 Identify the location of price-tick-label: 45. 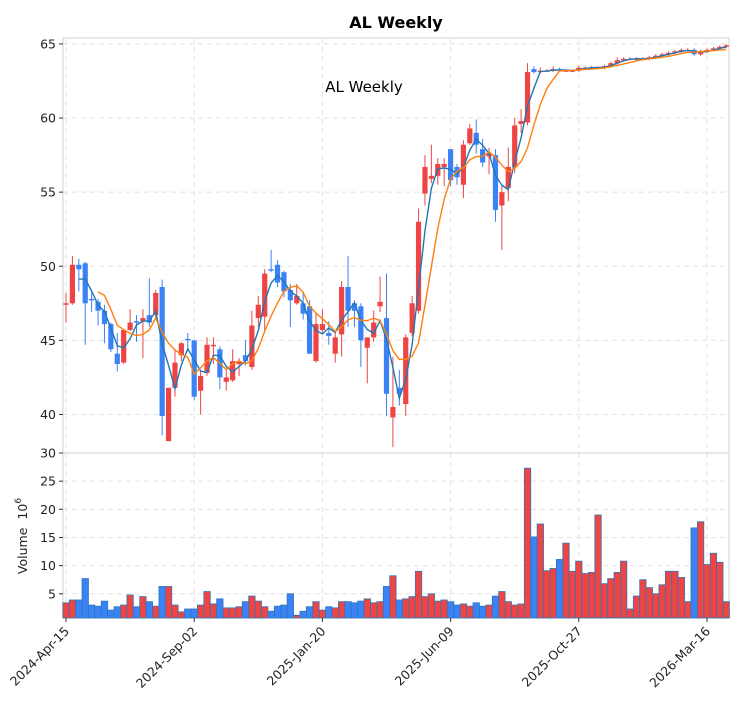
(48, 340).